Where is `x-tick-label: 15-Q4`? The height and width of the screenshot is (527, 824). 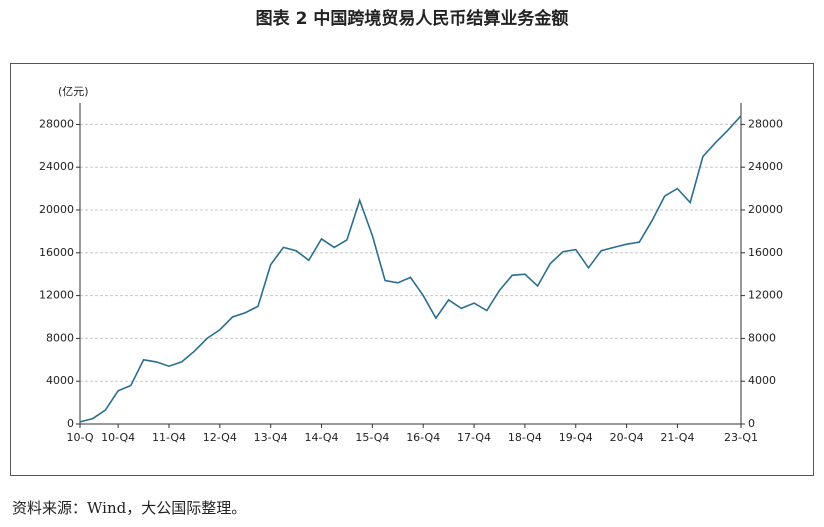 x-tick-label: 15-Q4 is located at coordinates (372, 437).